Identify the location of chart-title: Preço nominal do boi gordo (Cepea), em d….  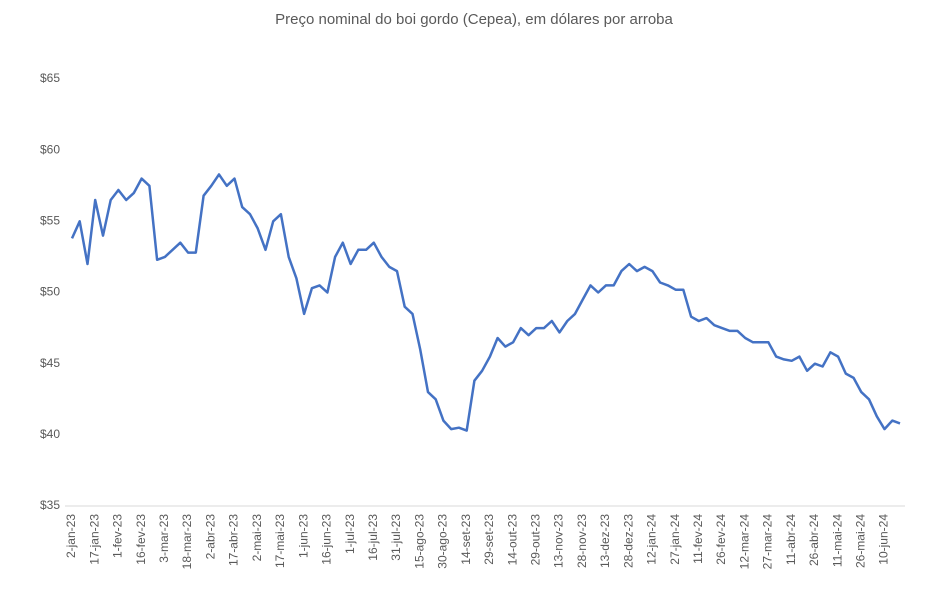
(474, 19).